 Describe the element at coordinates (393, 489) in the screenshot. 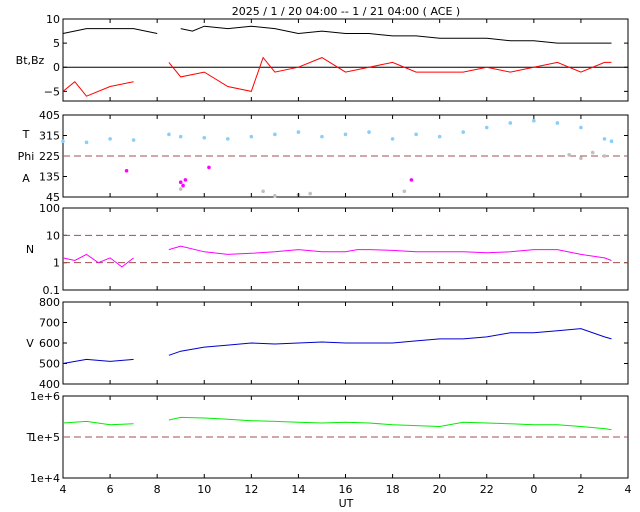

I see `x-tick-label: 18` at that location.